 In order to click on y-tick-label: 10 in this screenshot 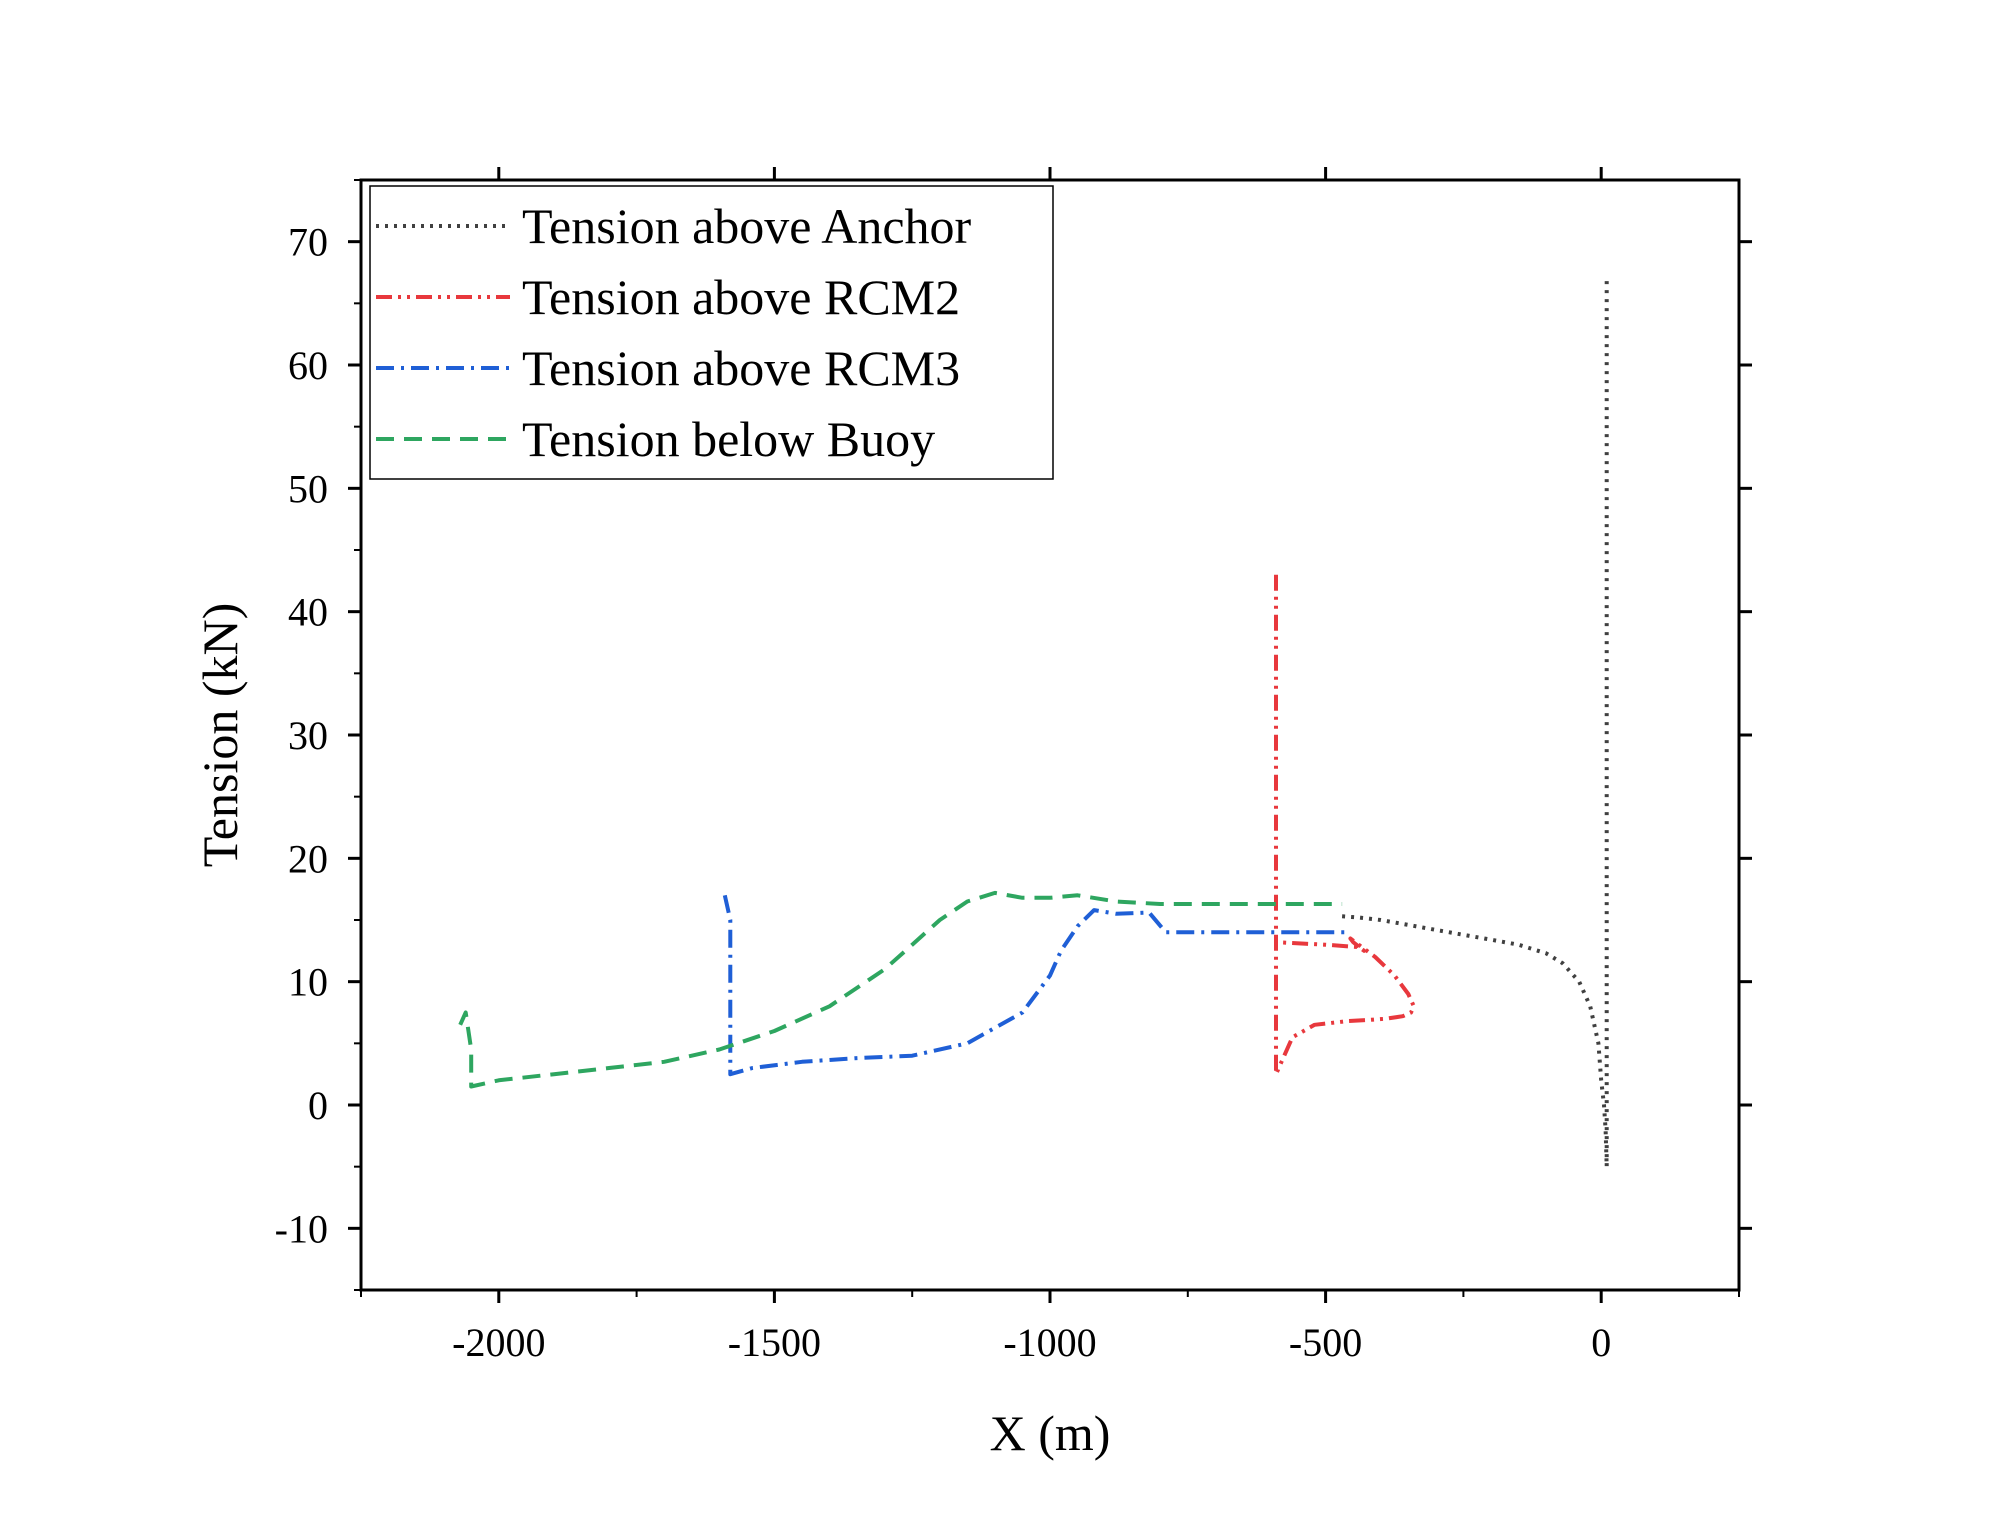, I will do `click(308, 982)`.